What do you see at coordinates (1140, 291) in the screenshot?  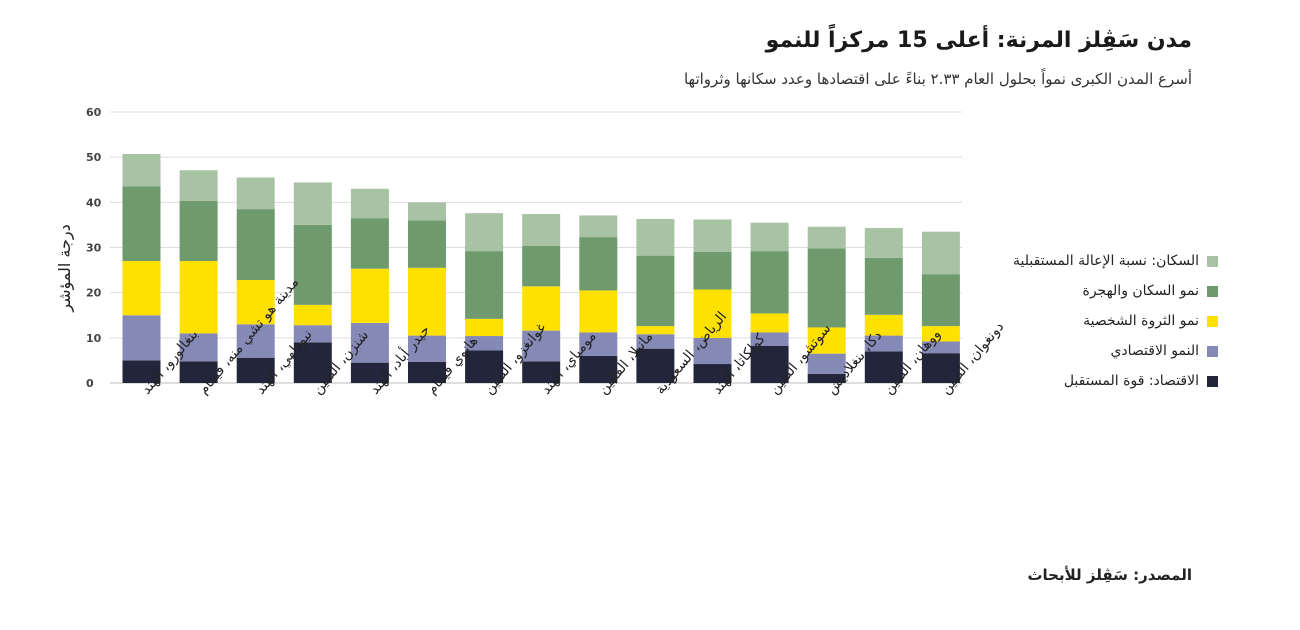 I see `legend-label: نمو السكان والهجرة` at bounding box center [1140, 291].